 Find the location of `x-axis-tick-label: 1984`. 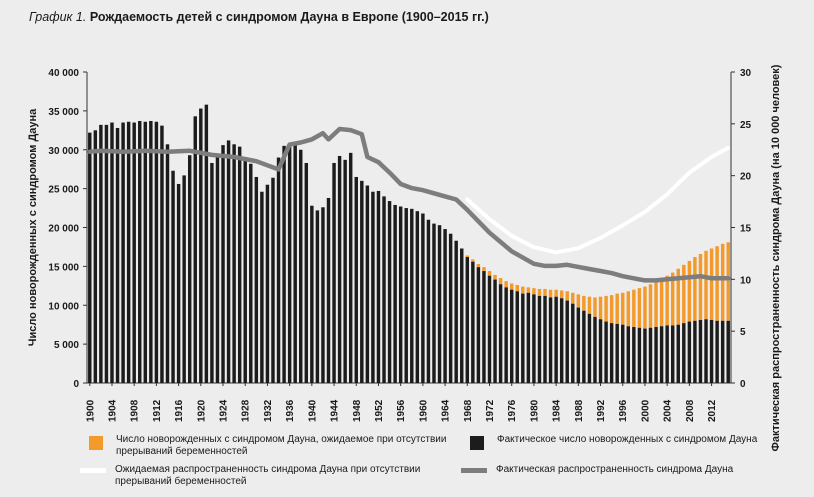

x-axis-tick-label: 1984 is located at coordinates (557, 410).